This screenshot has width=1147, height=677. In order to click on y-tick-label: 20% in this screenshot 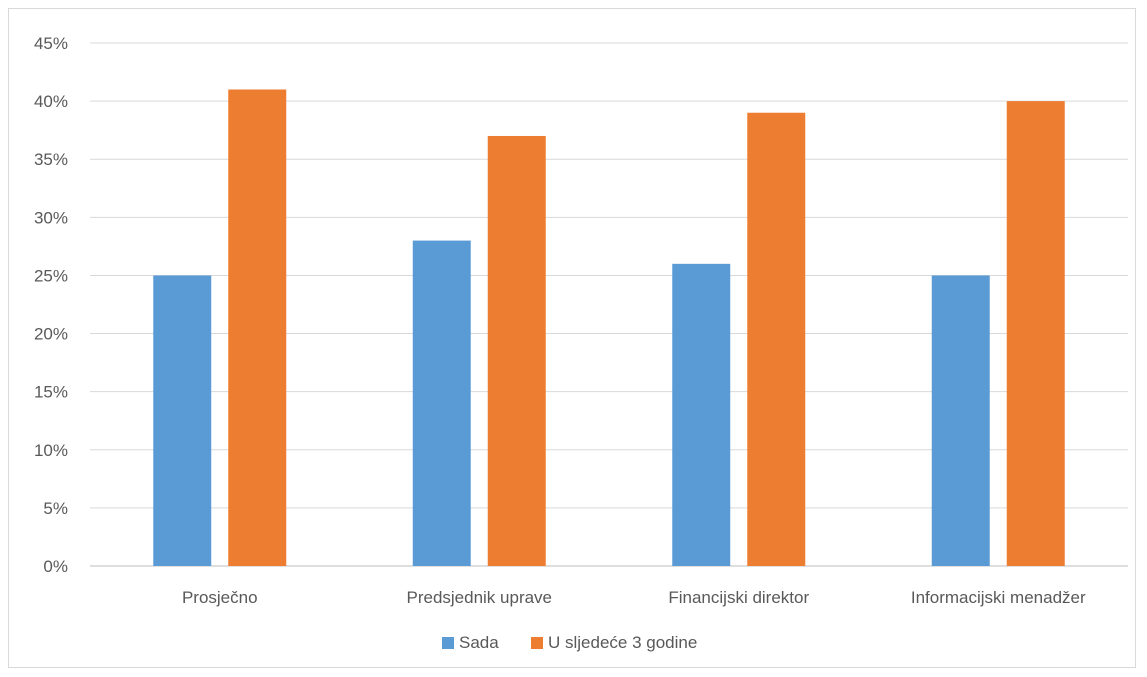, I will do `click(51, 334)`.